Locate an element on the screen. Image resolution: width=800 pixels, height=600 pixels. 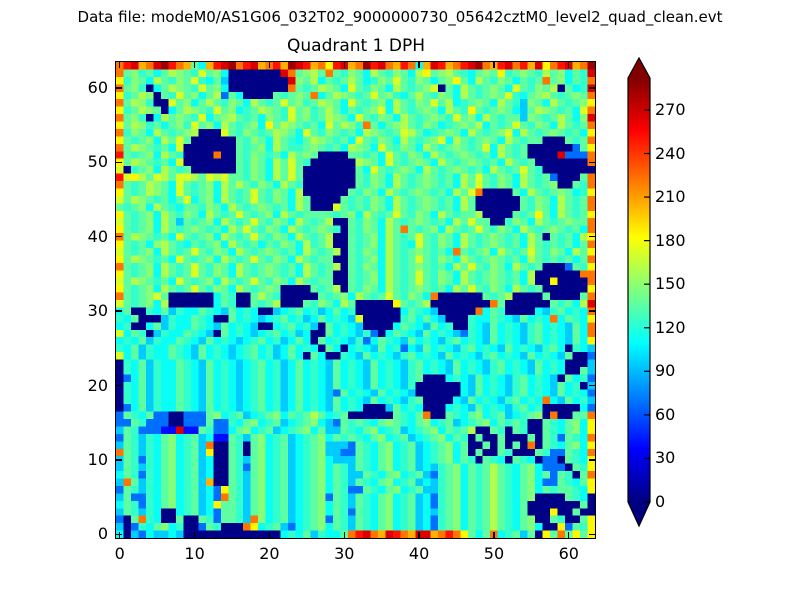
colorbar-tick-label: 150 is located at coordinates (670, 284).